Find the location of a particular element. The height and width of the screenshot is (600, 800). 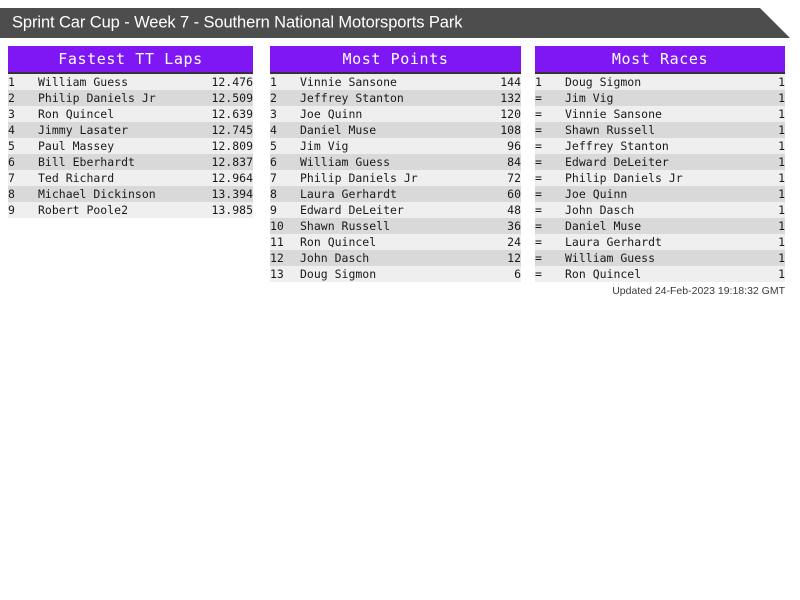

board-title: Fastest TT Laps is located at coordinates (130, 60).